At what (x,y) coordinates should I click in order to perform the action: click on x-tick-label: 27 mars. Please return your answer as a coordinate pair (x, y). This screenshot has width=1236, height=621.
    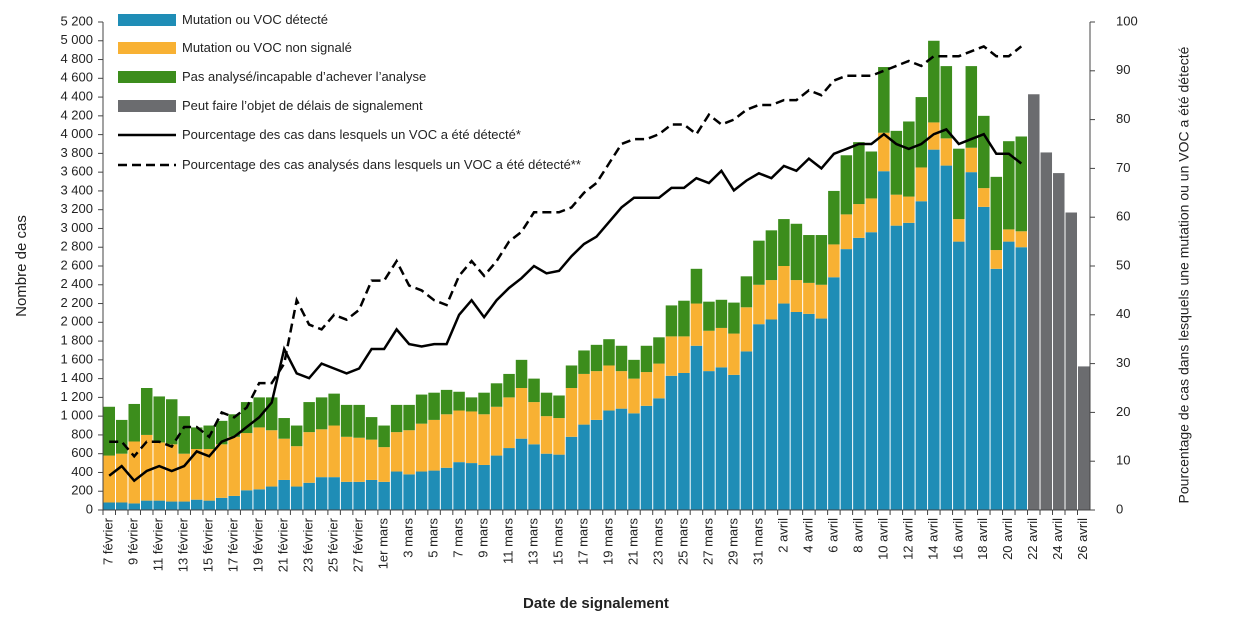
    Looking at the image, I should click on (707, 541).